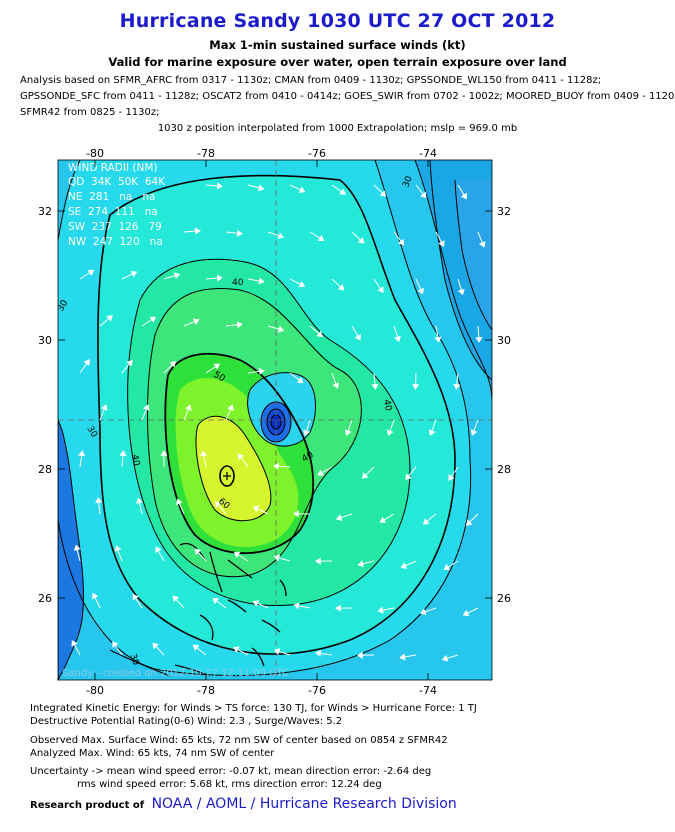 This screenshot has width=675, height=832. What do you see at coordinates (111, 197) in the screenshot?
I see `wind-radii-row: NE 281 na na` at bounding box center [111, 197].